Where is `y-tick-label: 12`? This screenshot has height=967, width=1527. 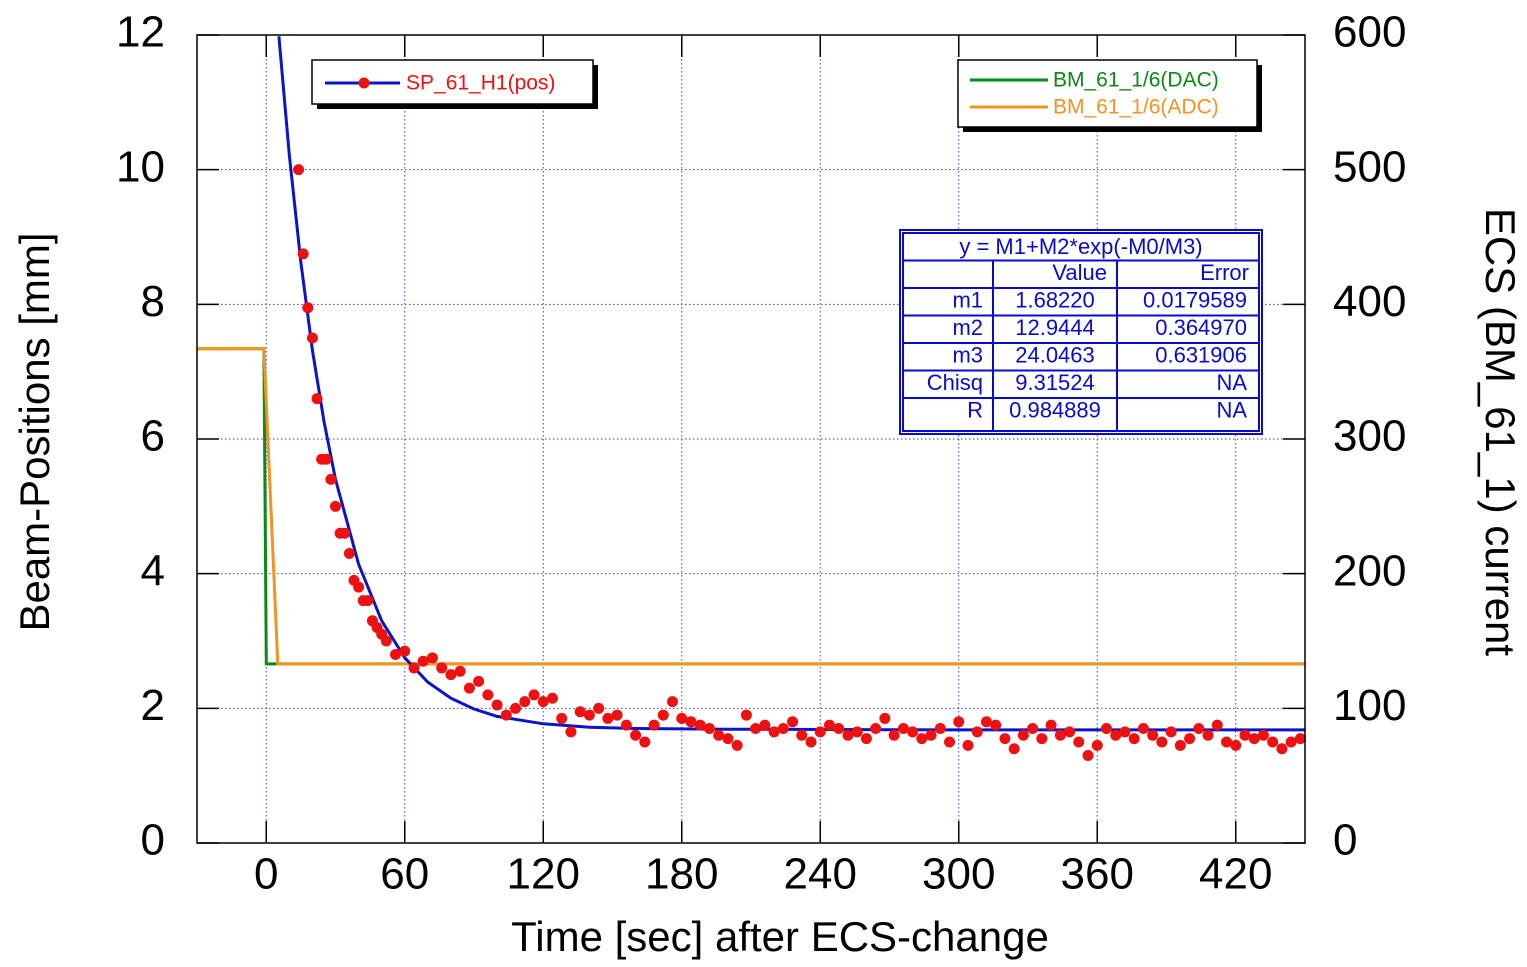 y-tick-label: 12 is located at coordinates (140, 32).